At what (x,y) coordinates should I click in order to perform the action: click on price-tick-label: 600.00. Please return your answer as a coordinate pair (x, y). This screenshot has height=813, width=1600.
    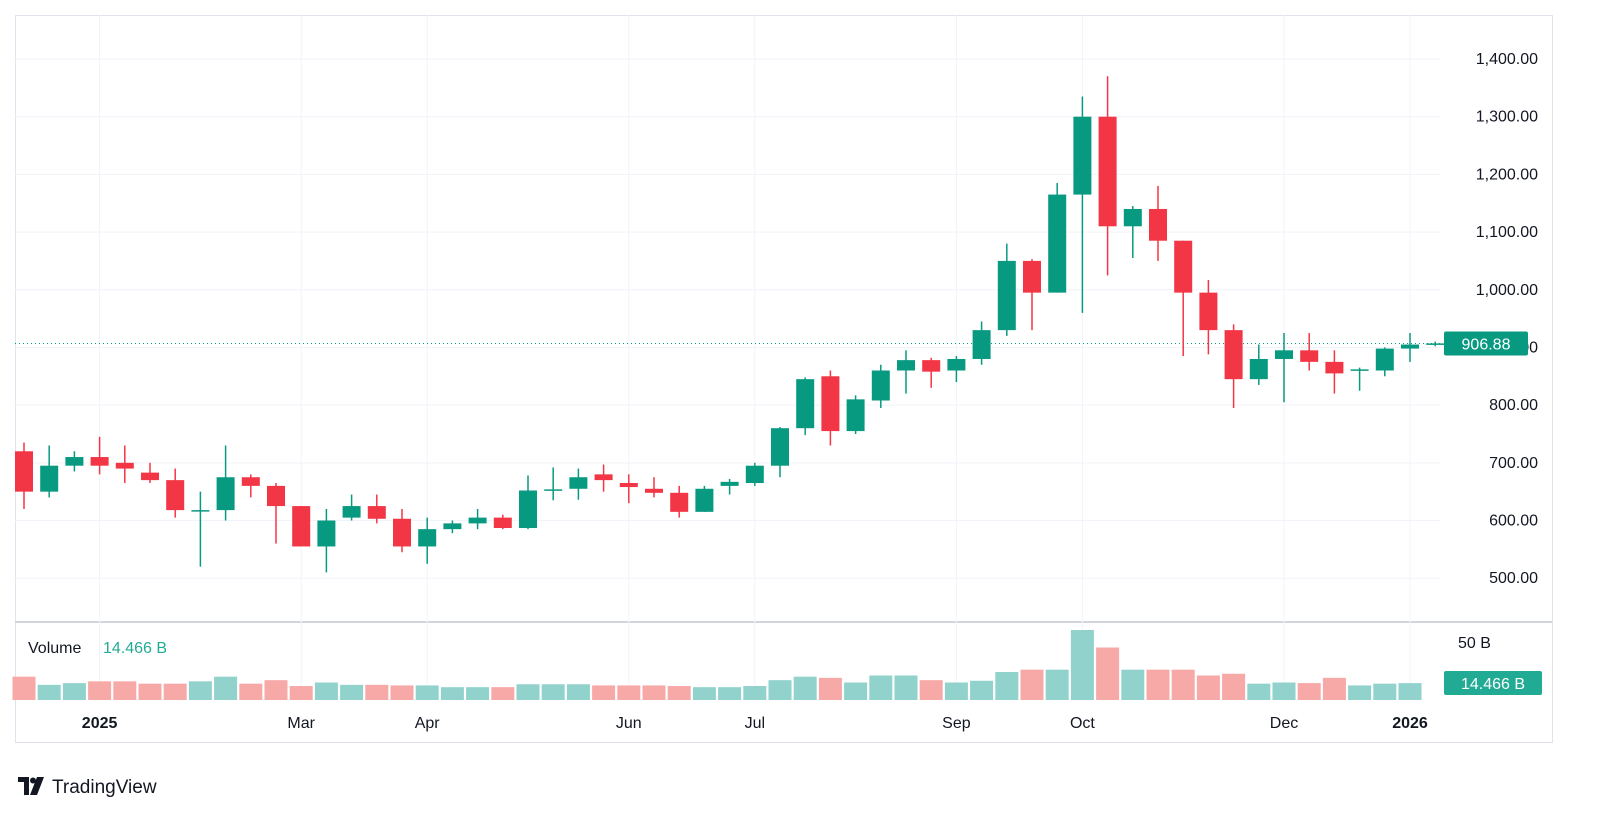
    Looking at the image, I should click on (1513, 521).